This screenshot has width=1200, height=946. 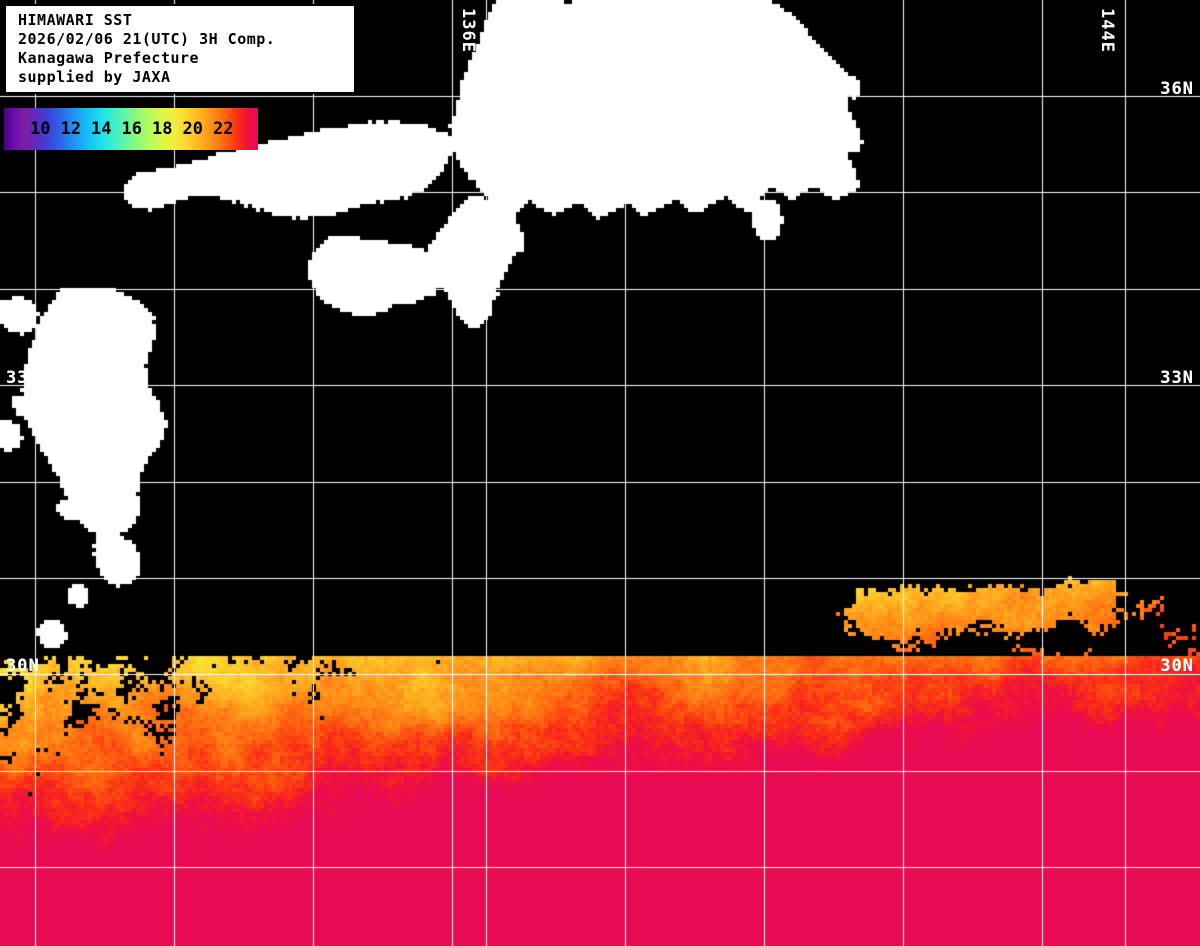 What do you see at coordinates (1107, 30) in the screenshot?
I see `lon-label-144e: 144E` at bounding box center [1107, 30].